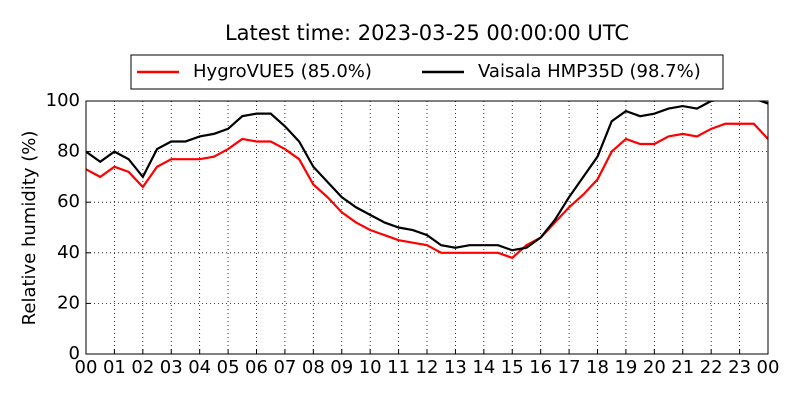 The height and width of the screenshot is (400, 800). Describe the element at coordinates (569, 367) in the screenshot. I see `x-tick-label: 17` at that location.